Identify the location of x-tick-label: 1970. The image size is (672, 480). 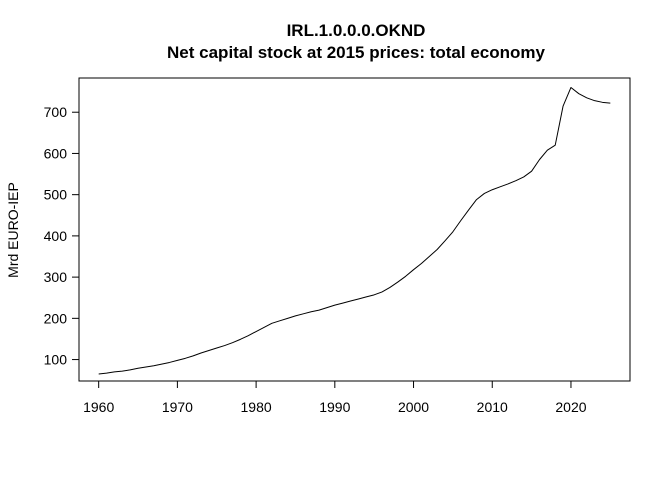
(177, 407).